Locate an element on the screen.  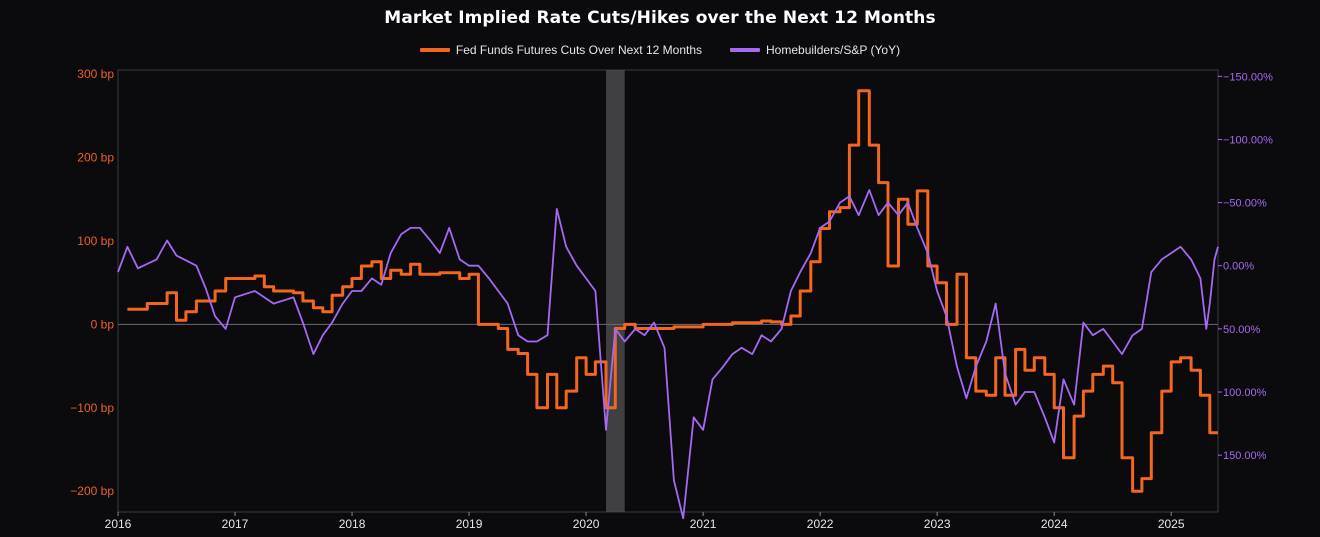
x-tick-label: 2020 is located at coordinates (586, 524).